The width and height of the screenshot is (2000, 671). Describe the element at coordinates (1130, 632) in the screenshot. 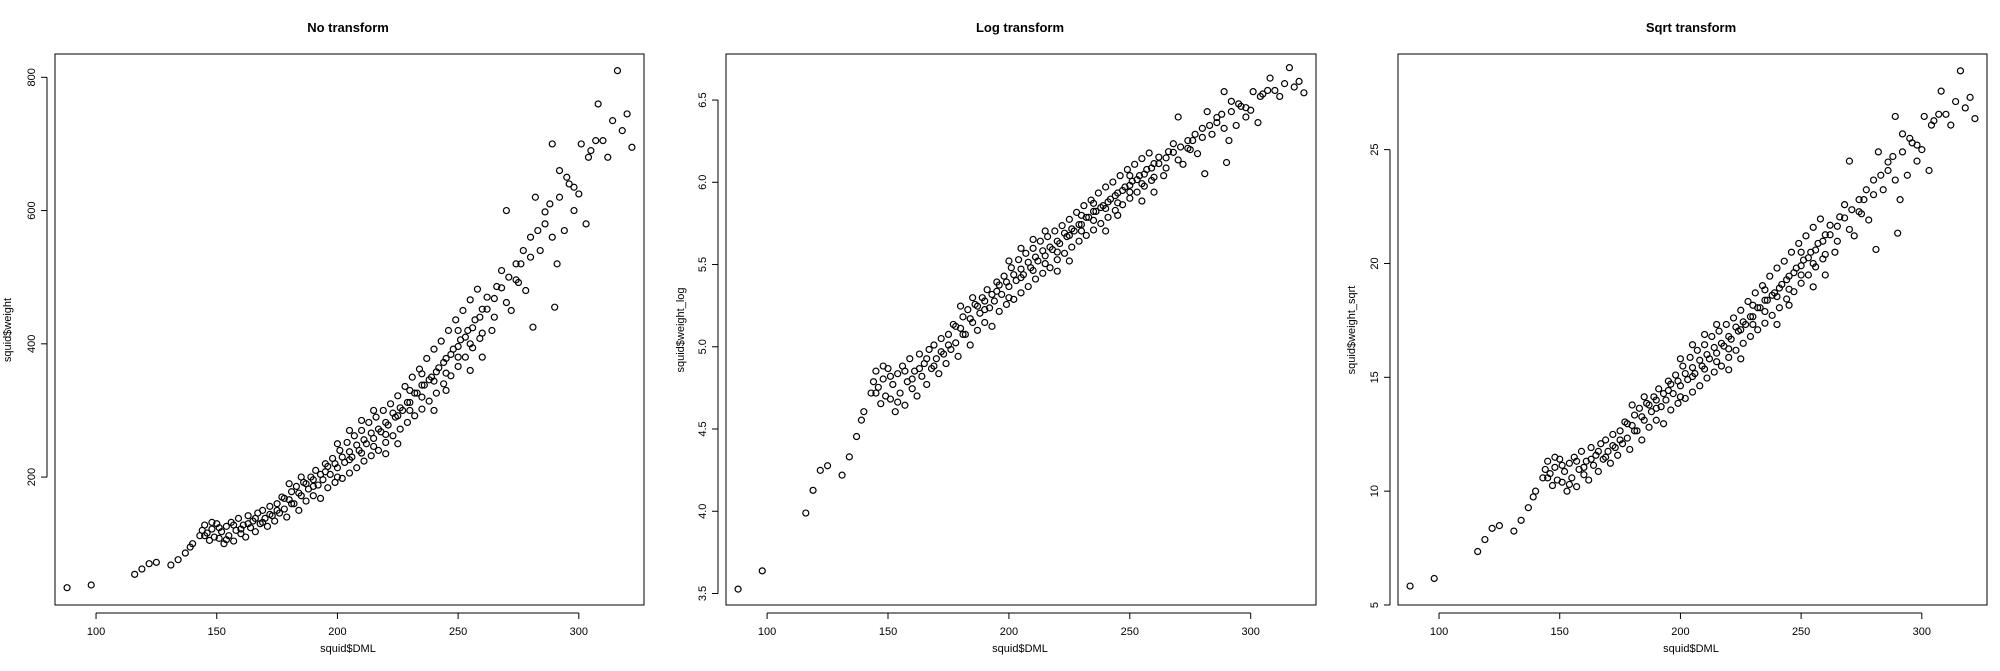

I see `x-tick-label: 250` at that location.